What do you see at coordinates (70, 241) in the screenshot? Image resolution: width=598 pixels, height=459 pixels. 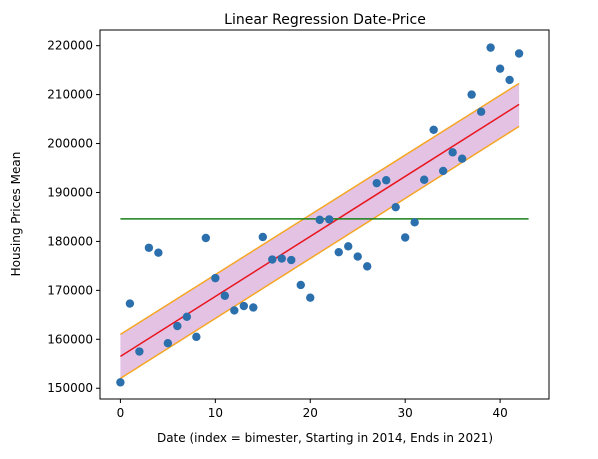 I see `y-tick-label: 180000` at bounding box center [70, 241].